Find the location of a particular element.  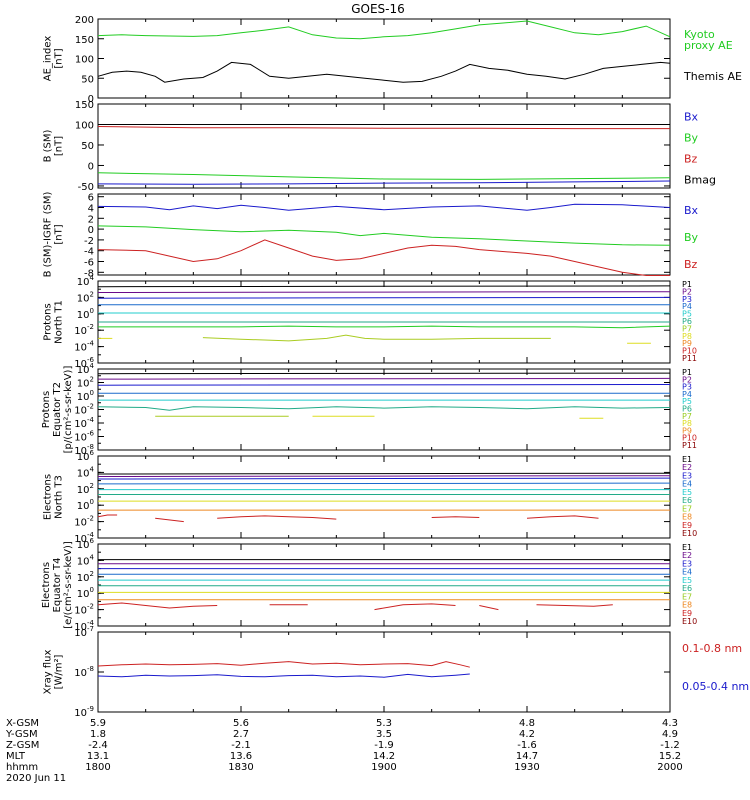

y-axis-label: [p/(cm²-s-sr-keV)] is located at coordinates (68, 410).